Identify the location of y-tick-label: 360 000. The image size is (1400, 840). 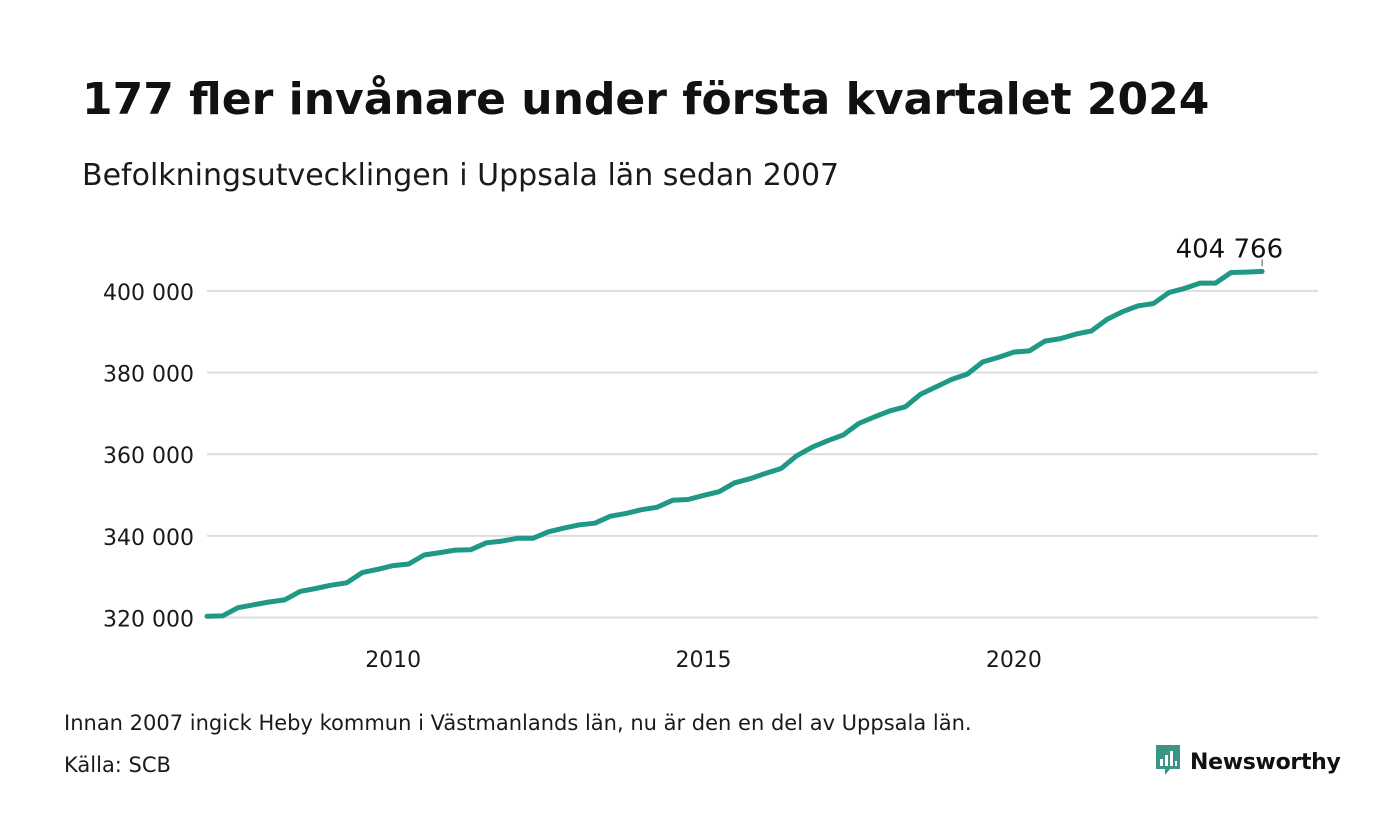
(148, 456).